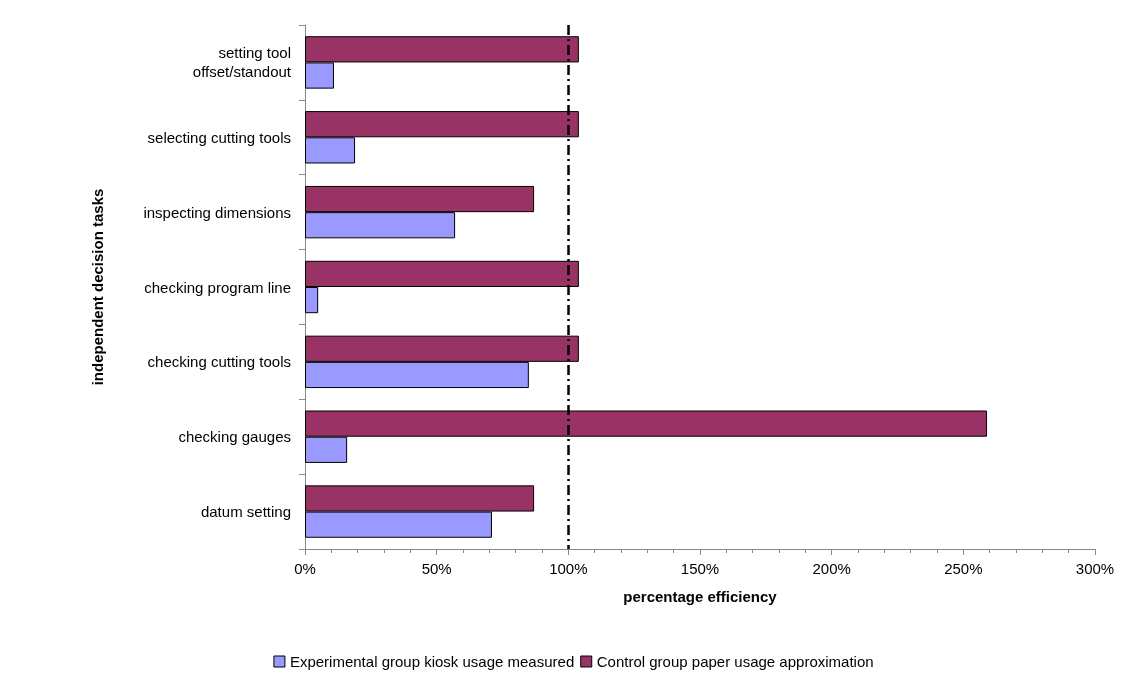 This screenshot has width=1147, height=684. I want to click on y-tick-label: selecting cutting tools, so click(219, 137).